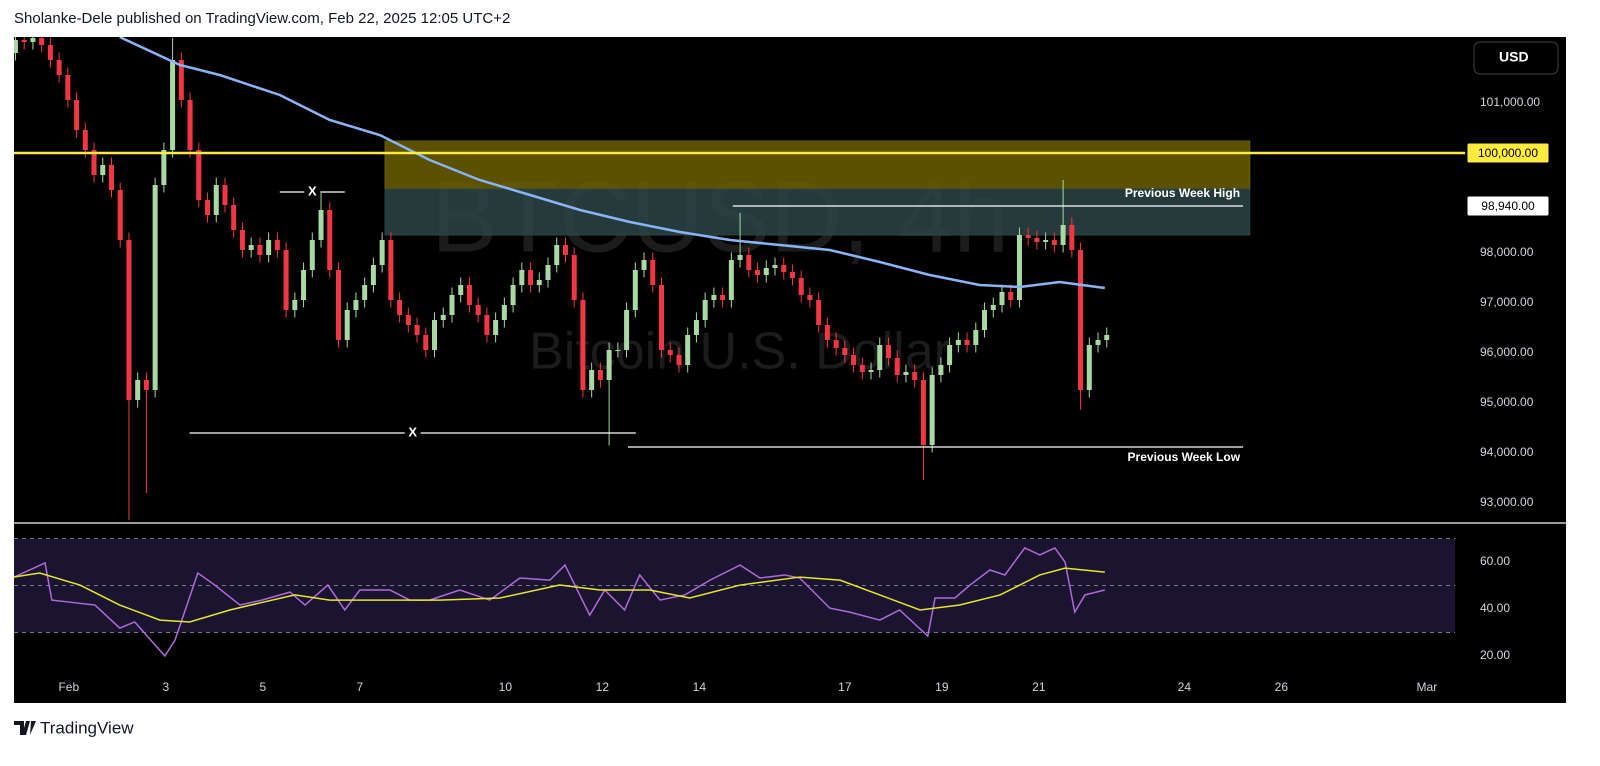 The height and width of the screenshot is (766, 1600). I want to click on currency-button, so click(1516, 58).